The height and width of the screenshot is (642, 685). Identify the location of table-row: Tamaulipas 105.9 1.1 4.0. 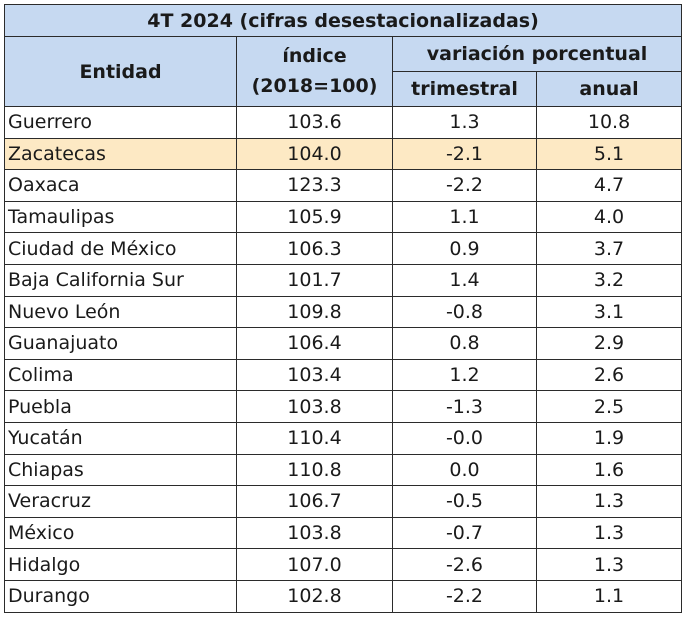
(343, 217).